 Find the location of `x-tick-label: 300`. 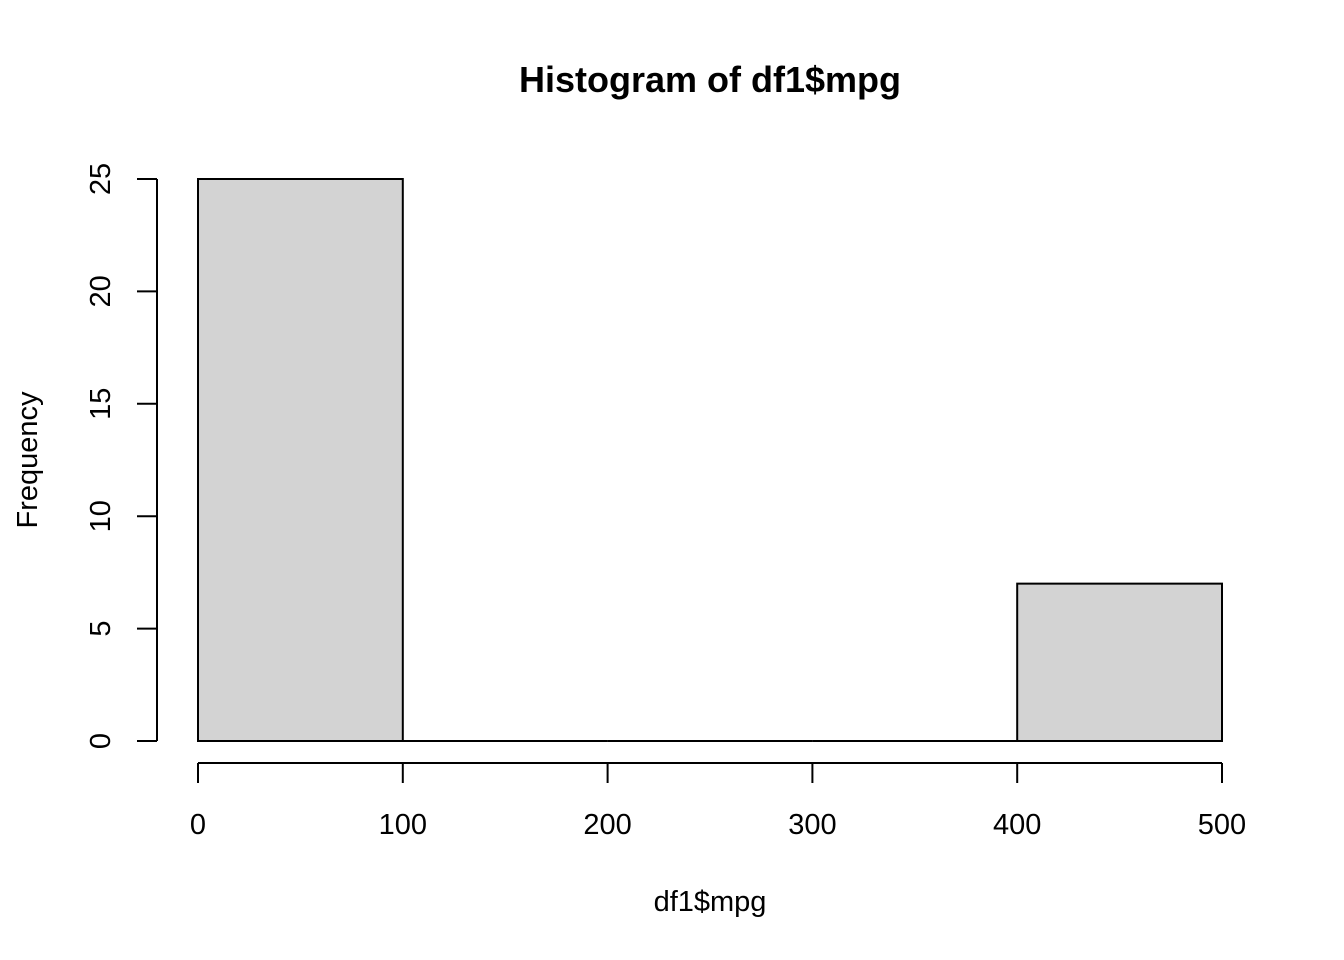

x-tick-label: 300 is located at coordinates (812, 825).